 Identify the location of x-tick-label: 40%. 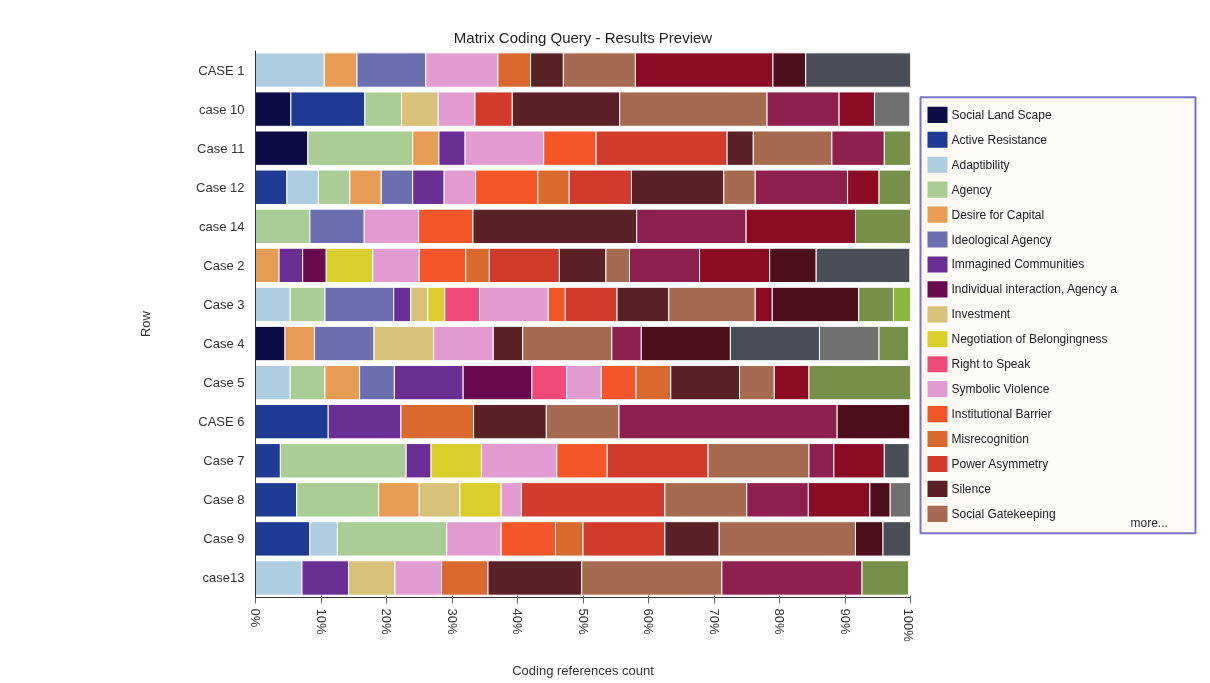
(517, 621).